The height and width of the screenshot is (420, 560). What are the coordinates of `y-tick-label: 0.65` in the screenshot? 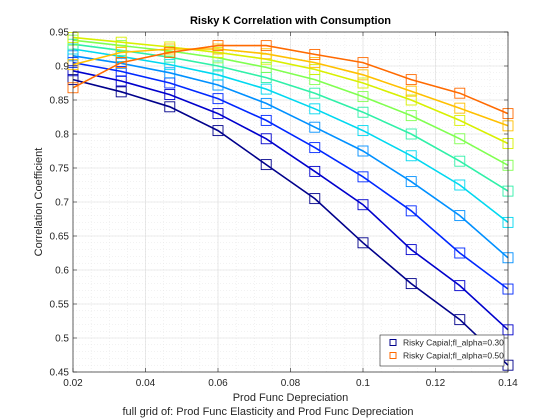 It's located at (60, 237).